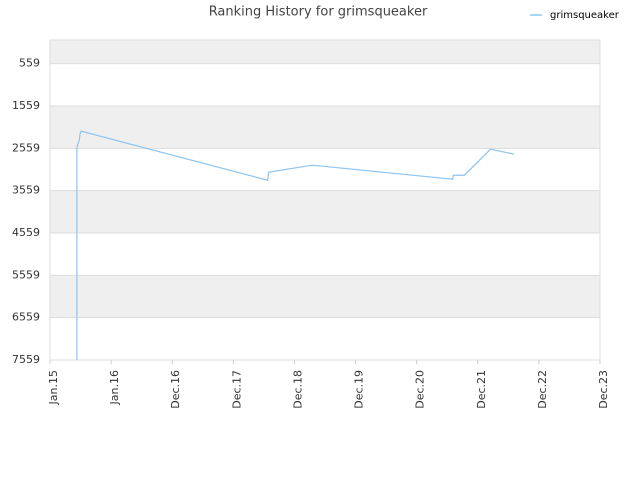 Image resolution: width=640 pixels, height=480 pixels. Describe the element at coordinates (318, 12) in the screenshot. I see `chart-title: Ranking History for grimsqueaker` at that location.